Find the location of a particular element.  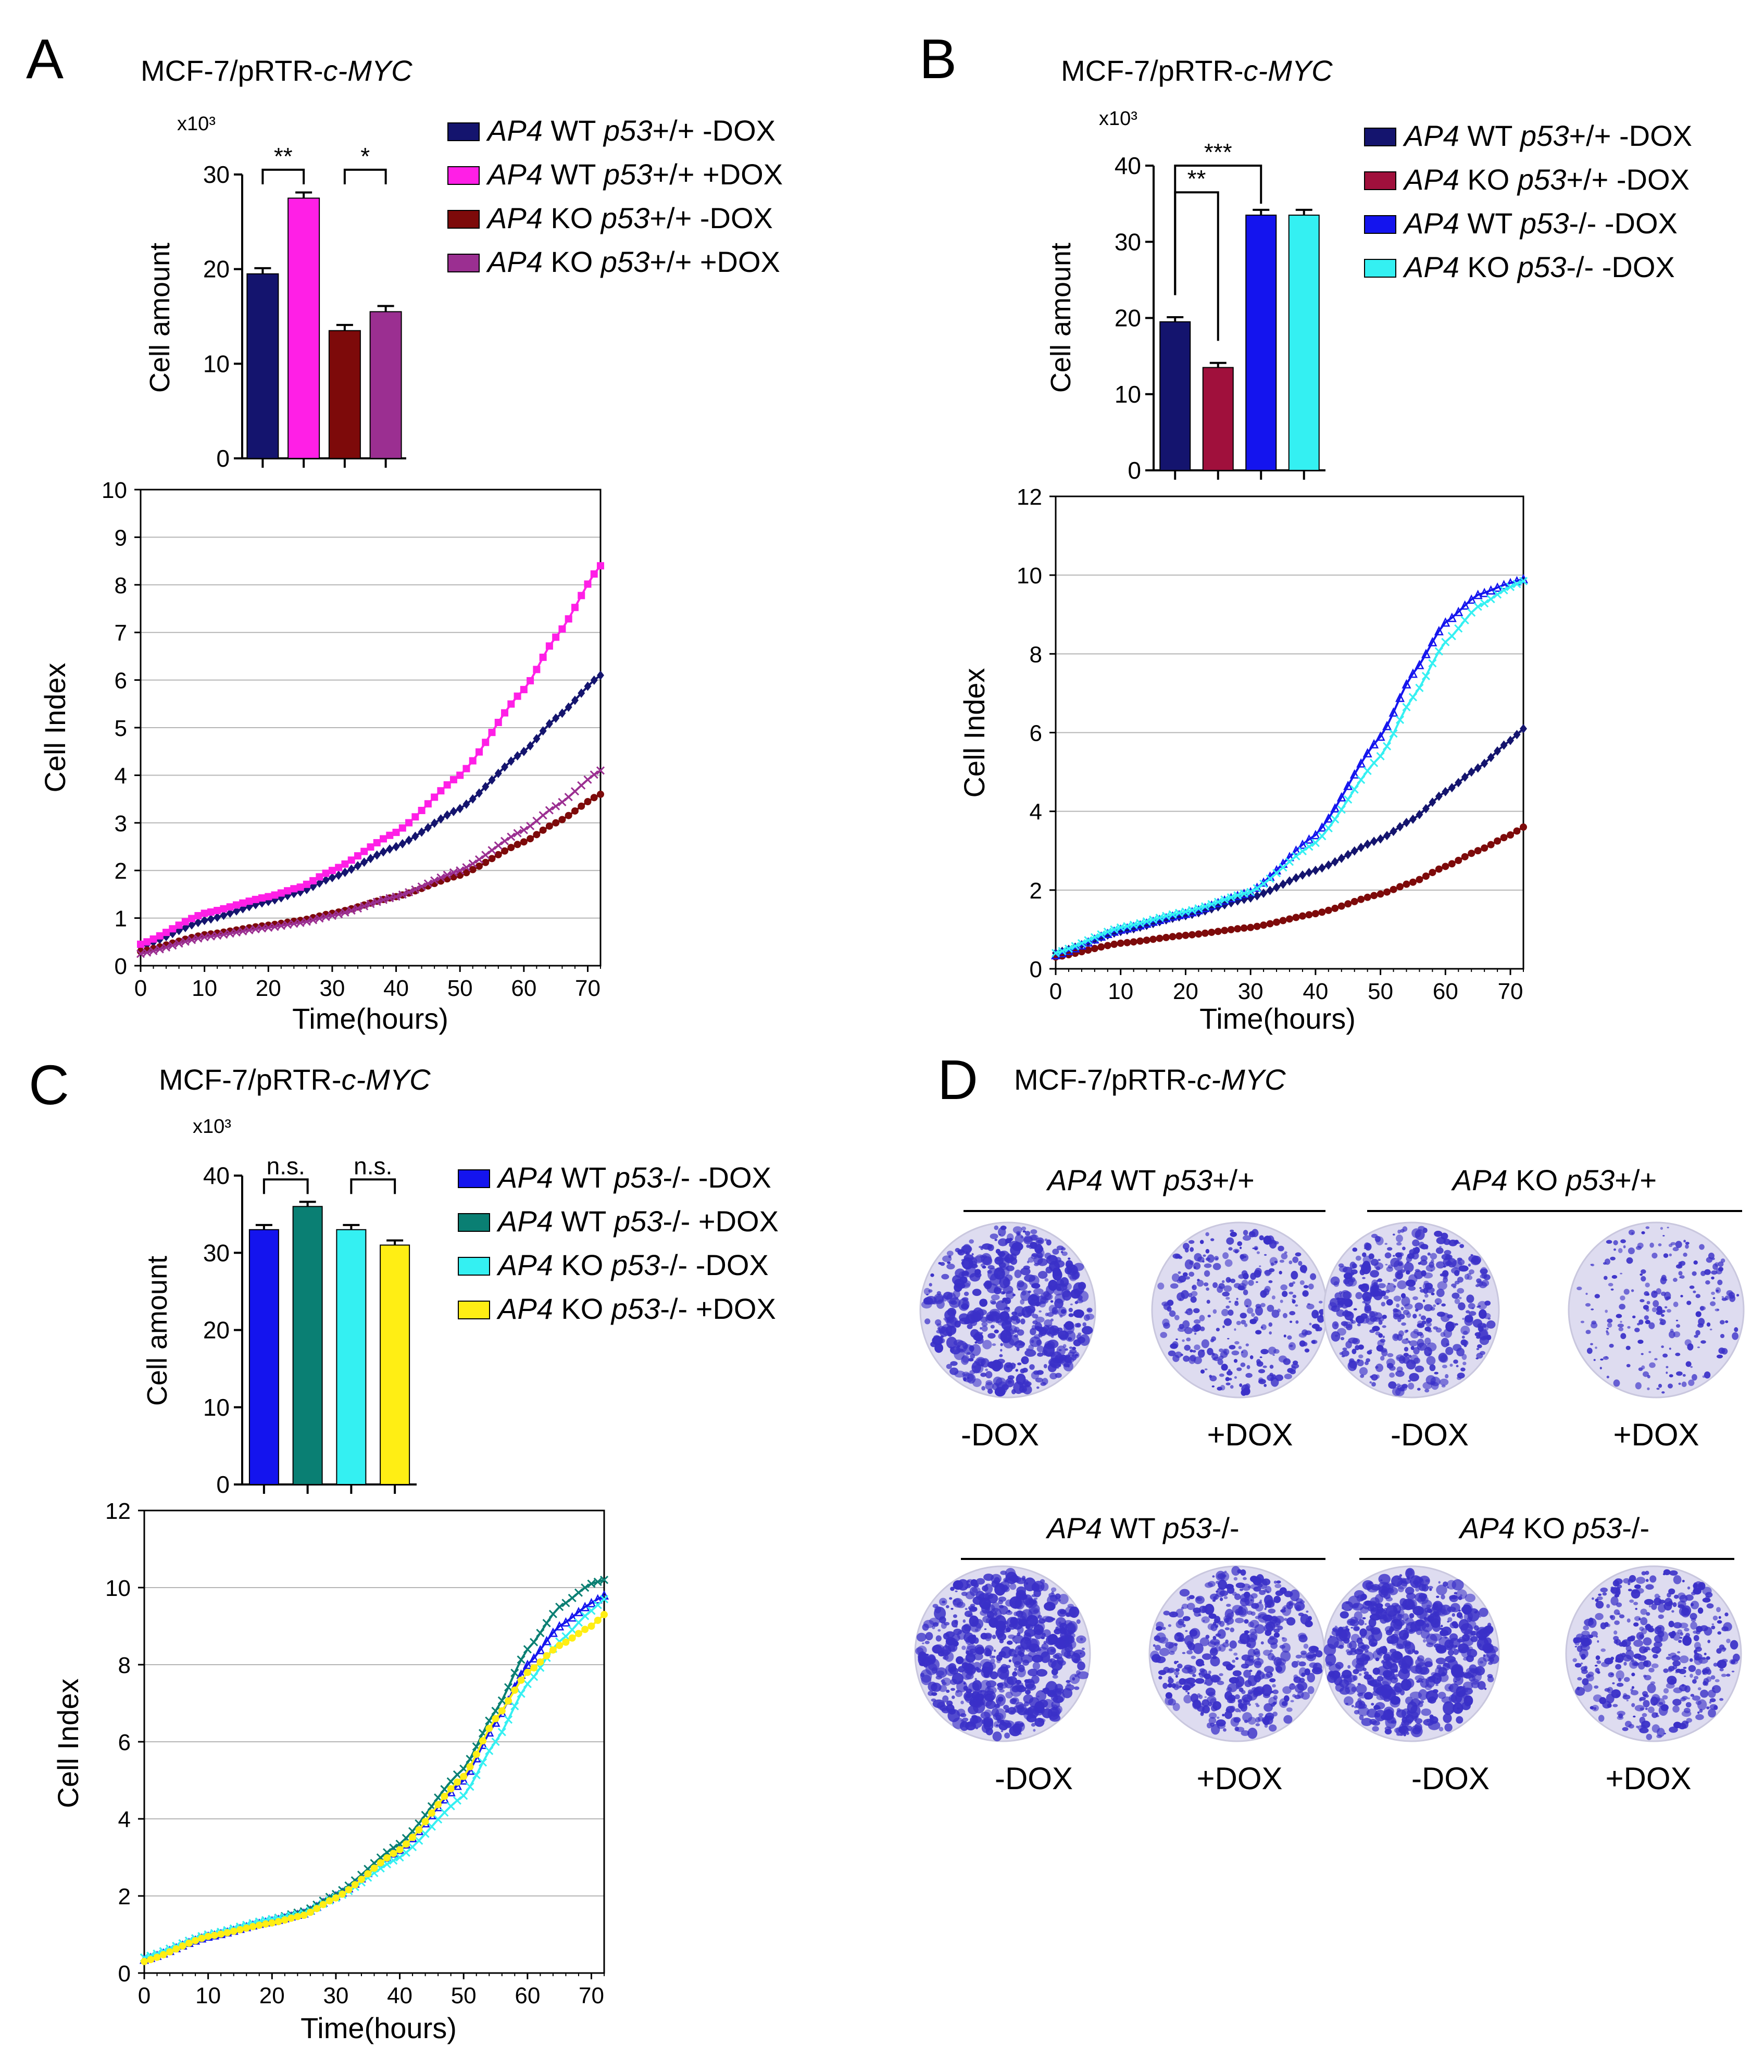

legend-label-part: KO is located at coordinates (1488, 267).